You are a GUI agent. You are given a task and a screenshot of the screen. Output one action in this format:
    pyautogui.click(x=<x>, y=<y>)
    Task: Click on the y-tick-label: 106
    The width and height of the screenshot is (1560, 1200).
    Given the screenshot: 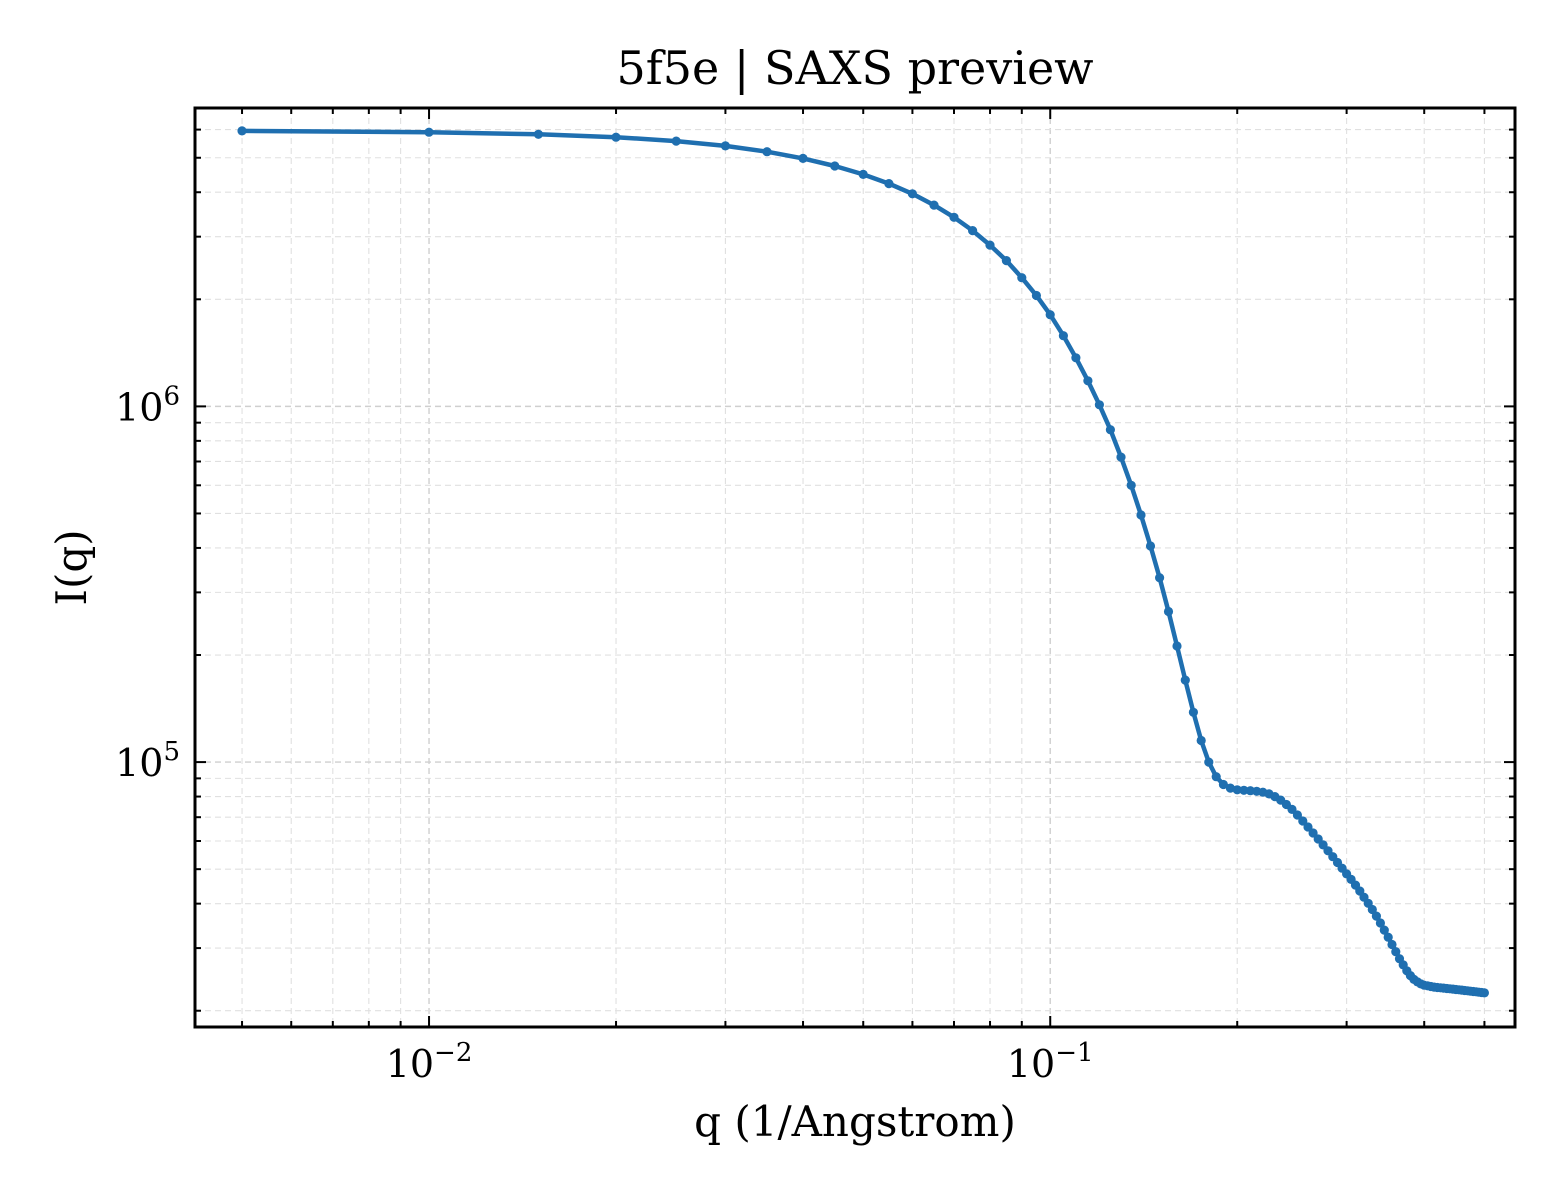 What is the action you would take?
    pyautogui.click(x=147, y=405)
    